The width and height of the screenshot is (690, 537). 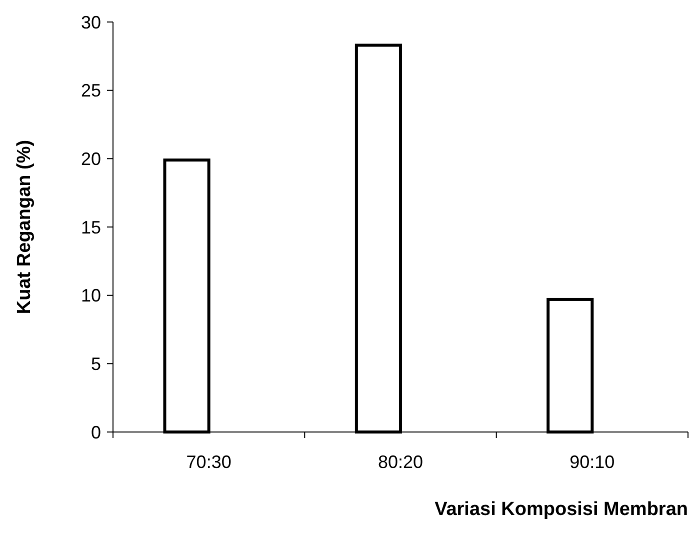 What do you see at coordinates (90, 22) in the screenshot?
I see `y-tick-label: 30` at bounding box center [90, 22].